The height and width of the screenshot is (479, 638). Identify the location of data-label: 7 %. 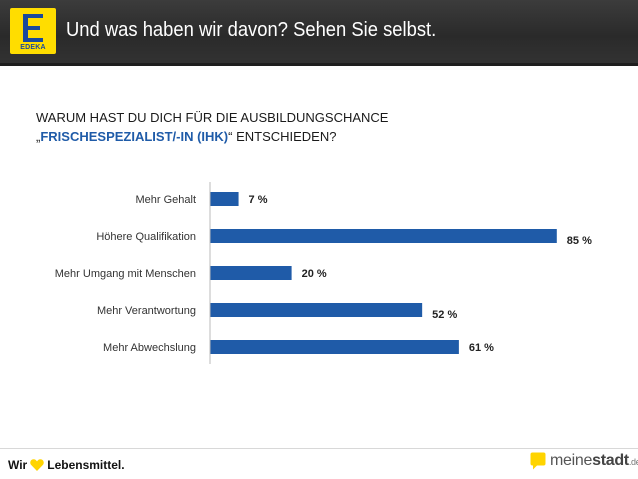
(258, 200).